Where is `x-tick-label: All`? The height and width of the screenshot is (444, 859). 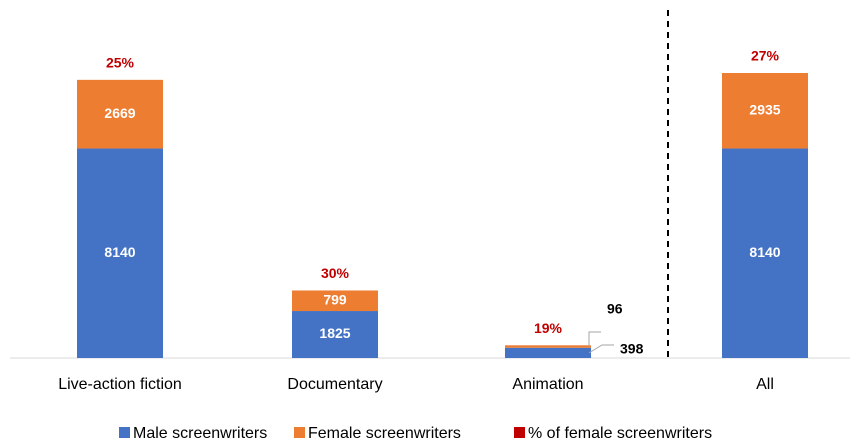
x-tick-label: All is located at coordinates (765, 384).